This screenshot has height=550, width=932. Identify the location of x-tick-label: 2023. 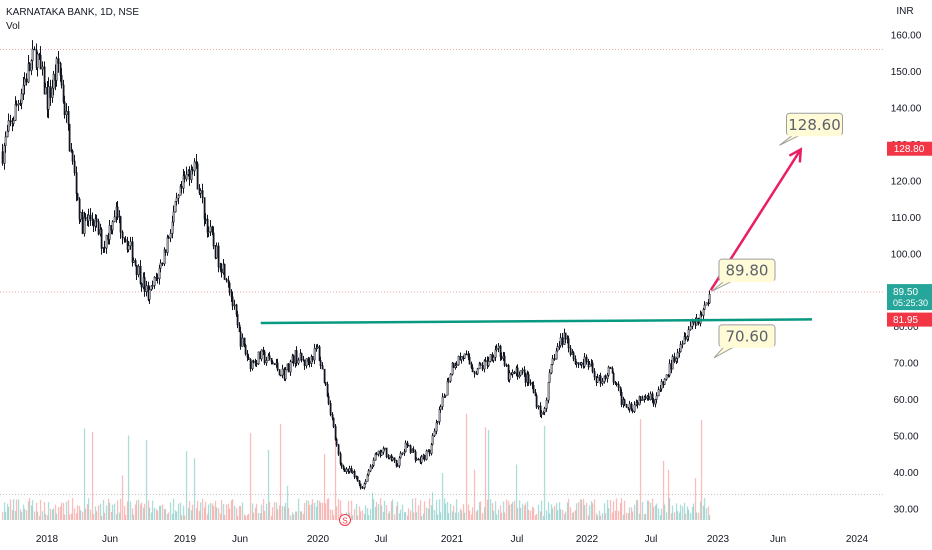
(718, 539).